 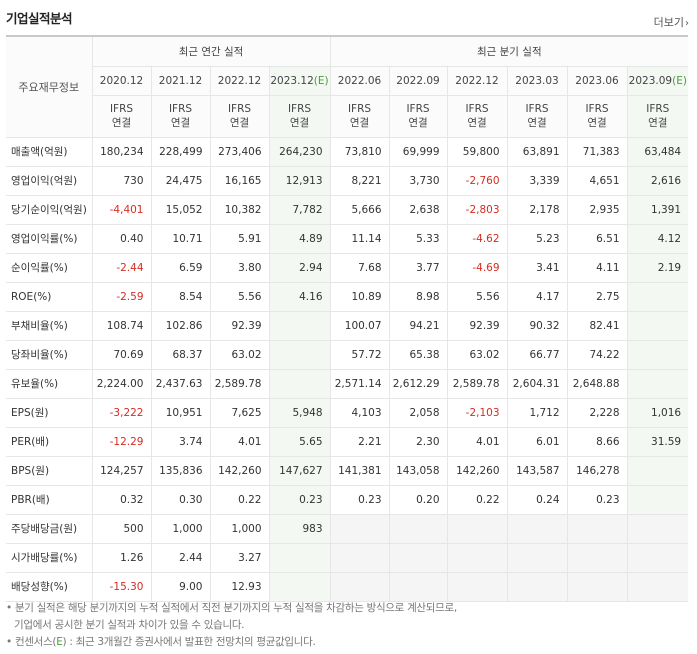 I want to click on table-cell: -15.30, so click(x=121, y=586).